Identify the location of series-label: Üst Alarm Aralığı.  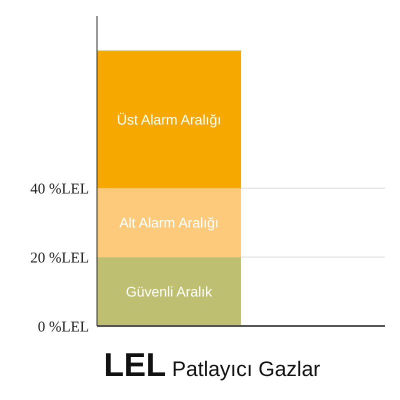
(169, 119).